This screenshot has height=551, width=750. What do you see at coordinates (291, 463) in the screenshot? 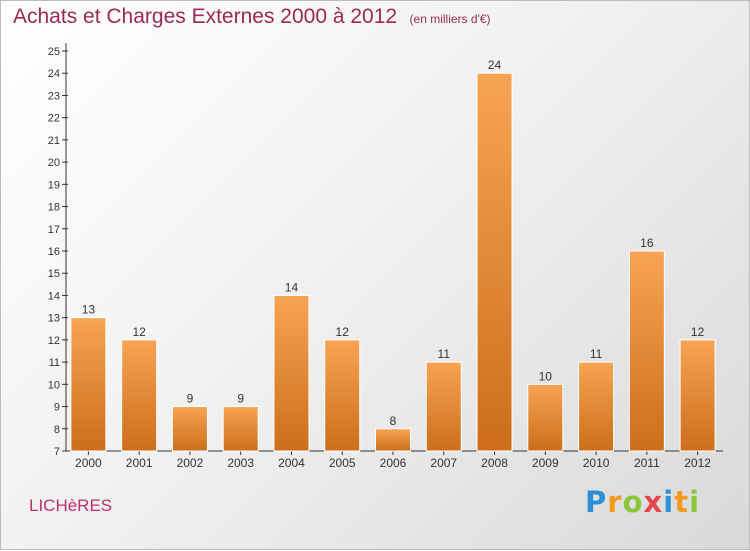
I see `x-tick-label-2004: 2004` at bounding box center [291, 463].